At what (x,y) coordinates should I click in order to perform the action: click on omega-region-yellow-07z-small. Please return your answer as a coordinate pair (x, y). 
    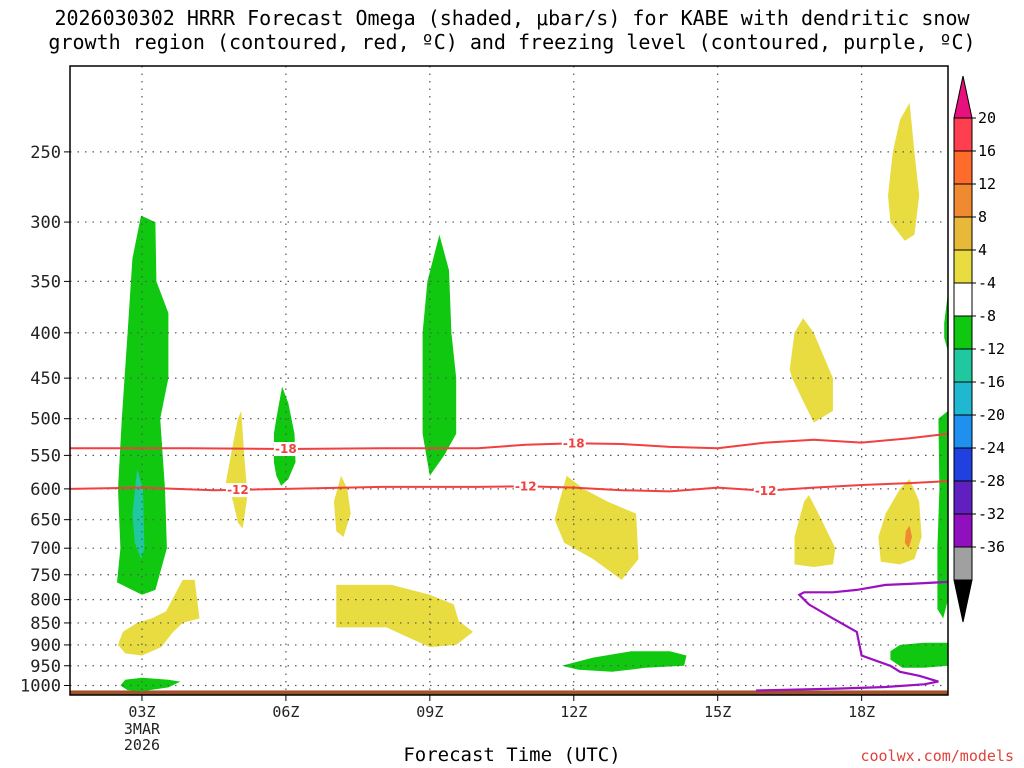
    Looking at the image, I should click on (342, 506).